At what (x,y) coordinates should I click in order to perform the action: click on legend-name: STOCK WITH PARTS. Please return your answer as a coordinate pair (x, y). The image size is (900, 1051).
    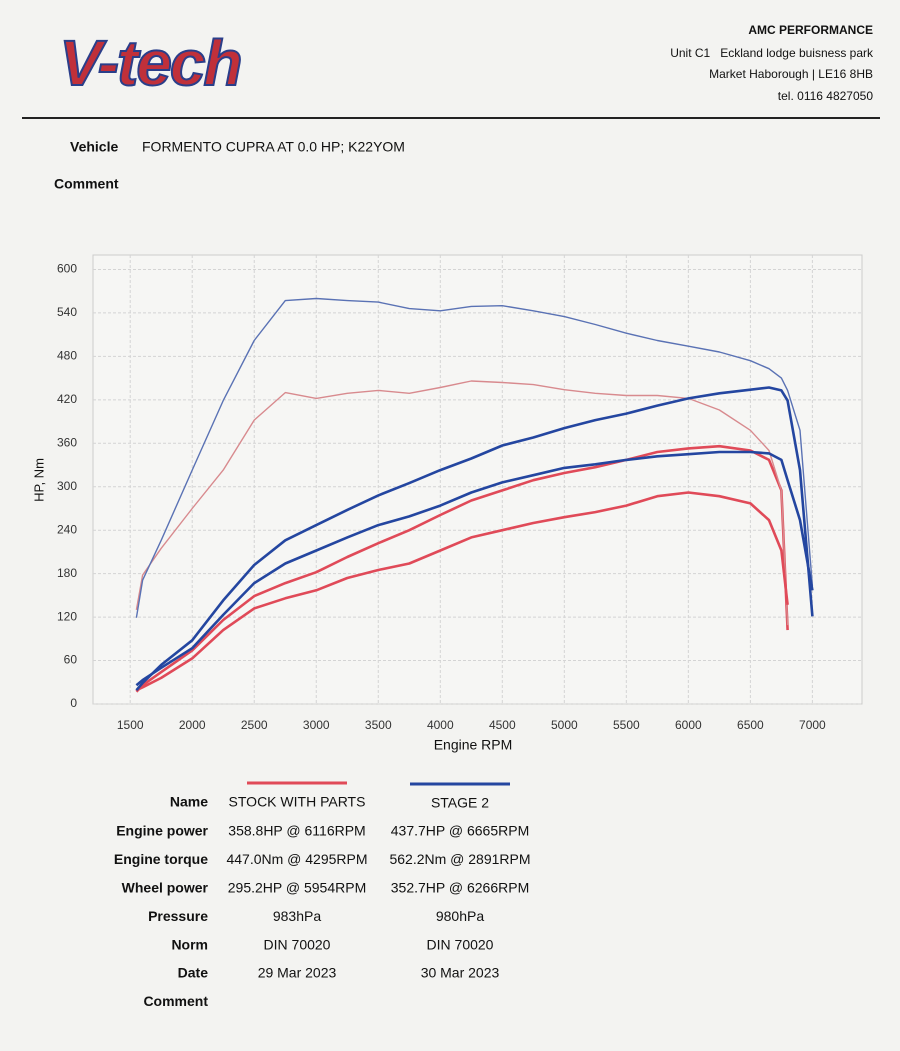
    Looking at the image, I should click on (297, 802).